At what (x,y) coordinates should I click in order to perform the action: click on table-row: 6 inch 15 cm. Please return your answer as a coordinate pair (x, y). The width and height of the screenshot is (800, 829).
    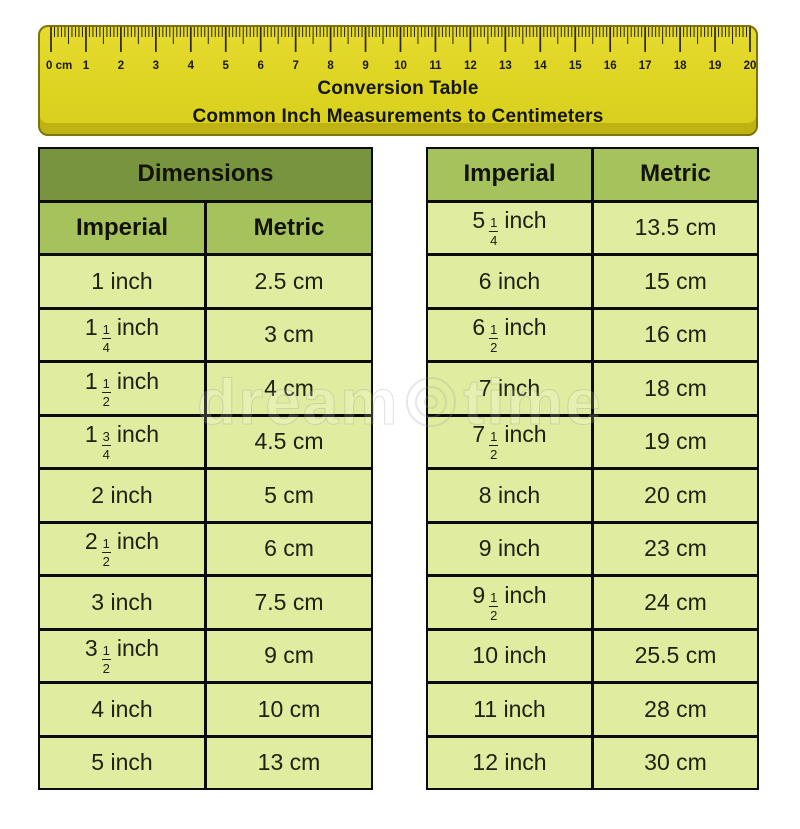
    Looking at the image, I should click on (592, 283).